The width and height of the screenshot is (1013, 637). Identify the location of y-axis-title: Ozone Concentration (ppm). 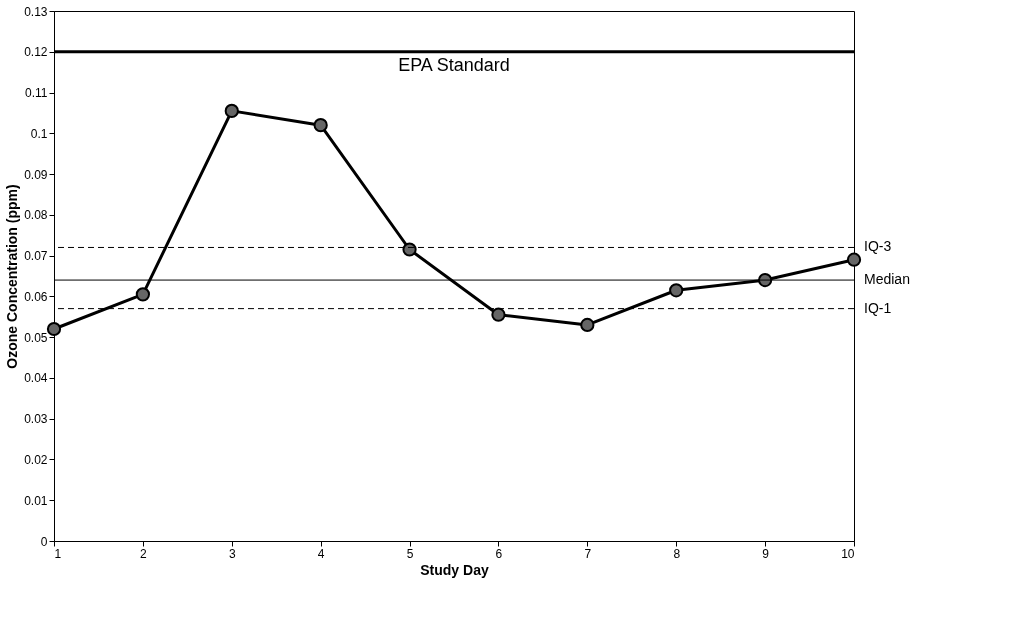
(12, 276).